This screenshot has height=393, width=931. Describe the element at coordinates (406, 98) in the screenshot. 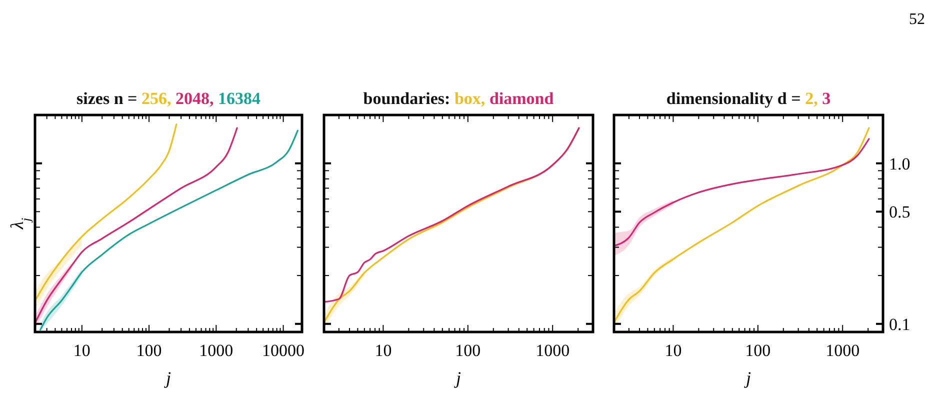

I see `chart-title: boundaries:` at that location.